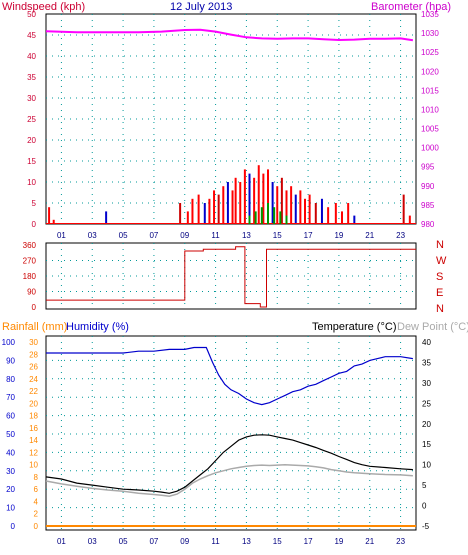 This screenshot has width=468, height=555. I want to click on barometer-tick: 1005, so click(430, 129).